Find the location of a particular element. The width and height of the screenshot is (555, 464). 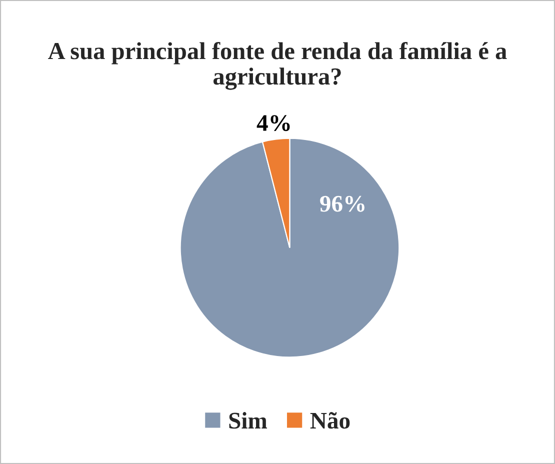

chart-title: A sua principal fonte de renda da família é a agricultura? is located at coordinates (277, 66).